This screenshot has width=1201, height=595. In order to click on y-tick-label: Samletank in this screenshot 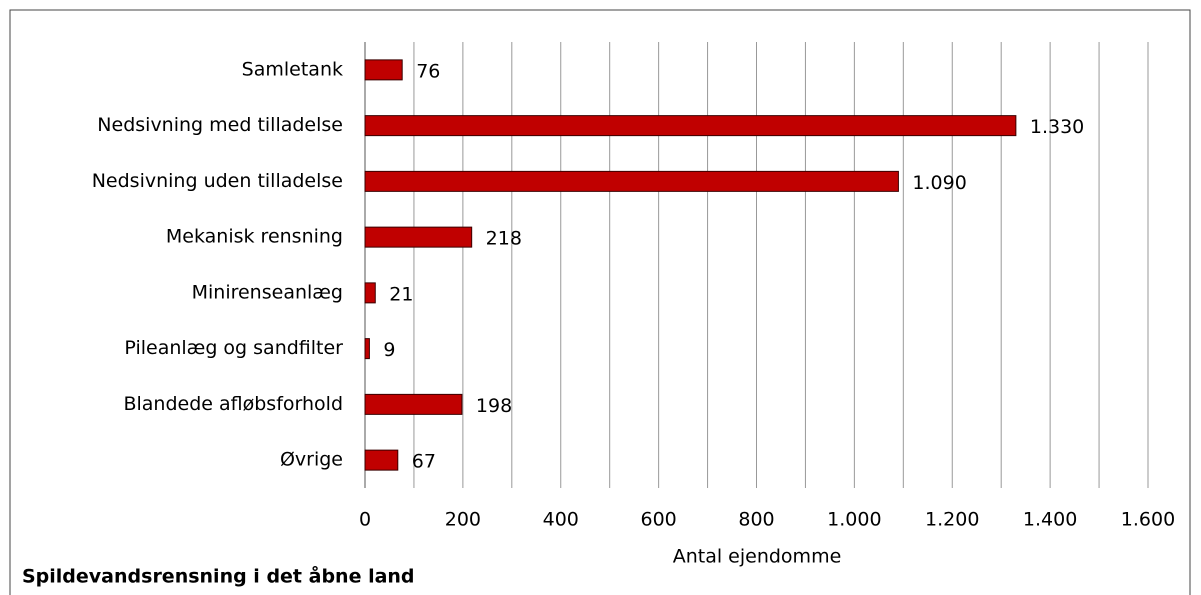, I will do `click(292, 69)`.